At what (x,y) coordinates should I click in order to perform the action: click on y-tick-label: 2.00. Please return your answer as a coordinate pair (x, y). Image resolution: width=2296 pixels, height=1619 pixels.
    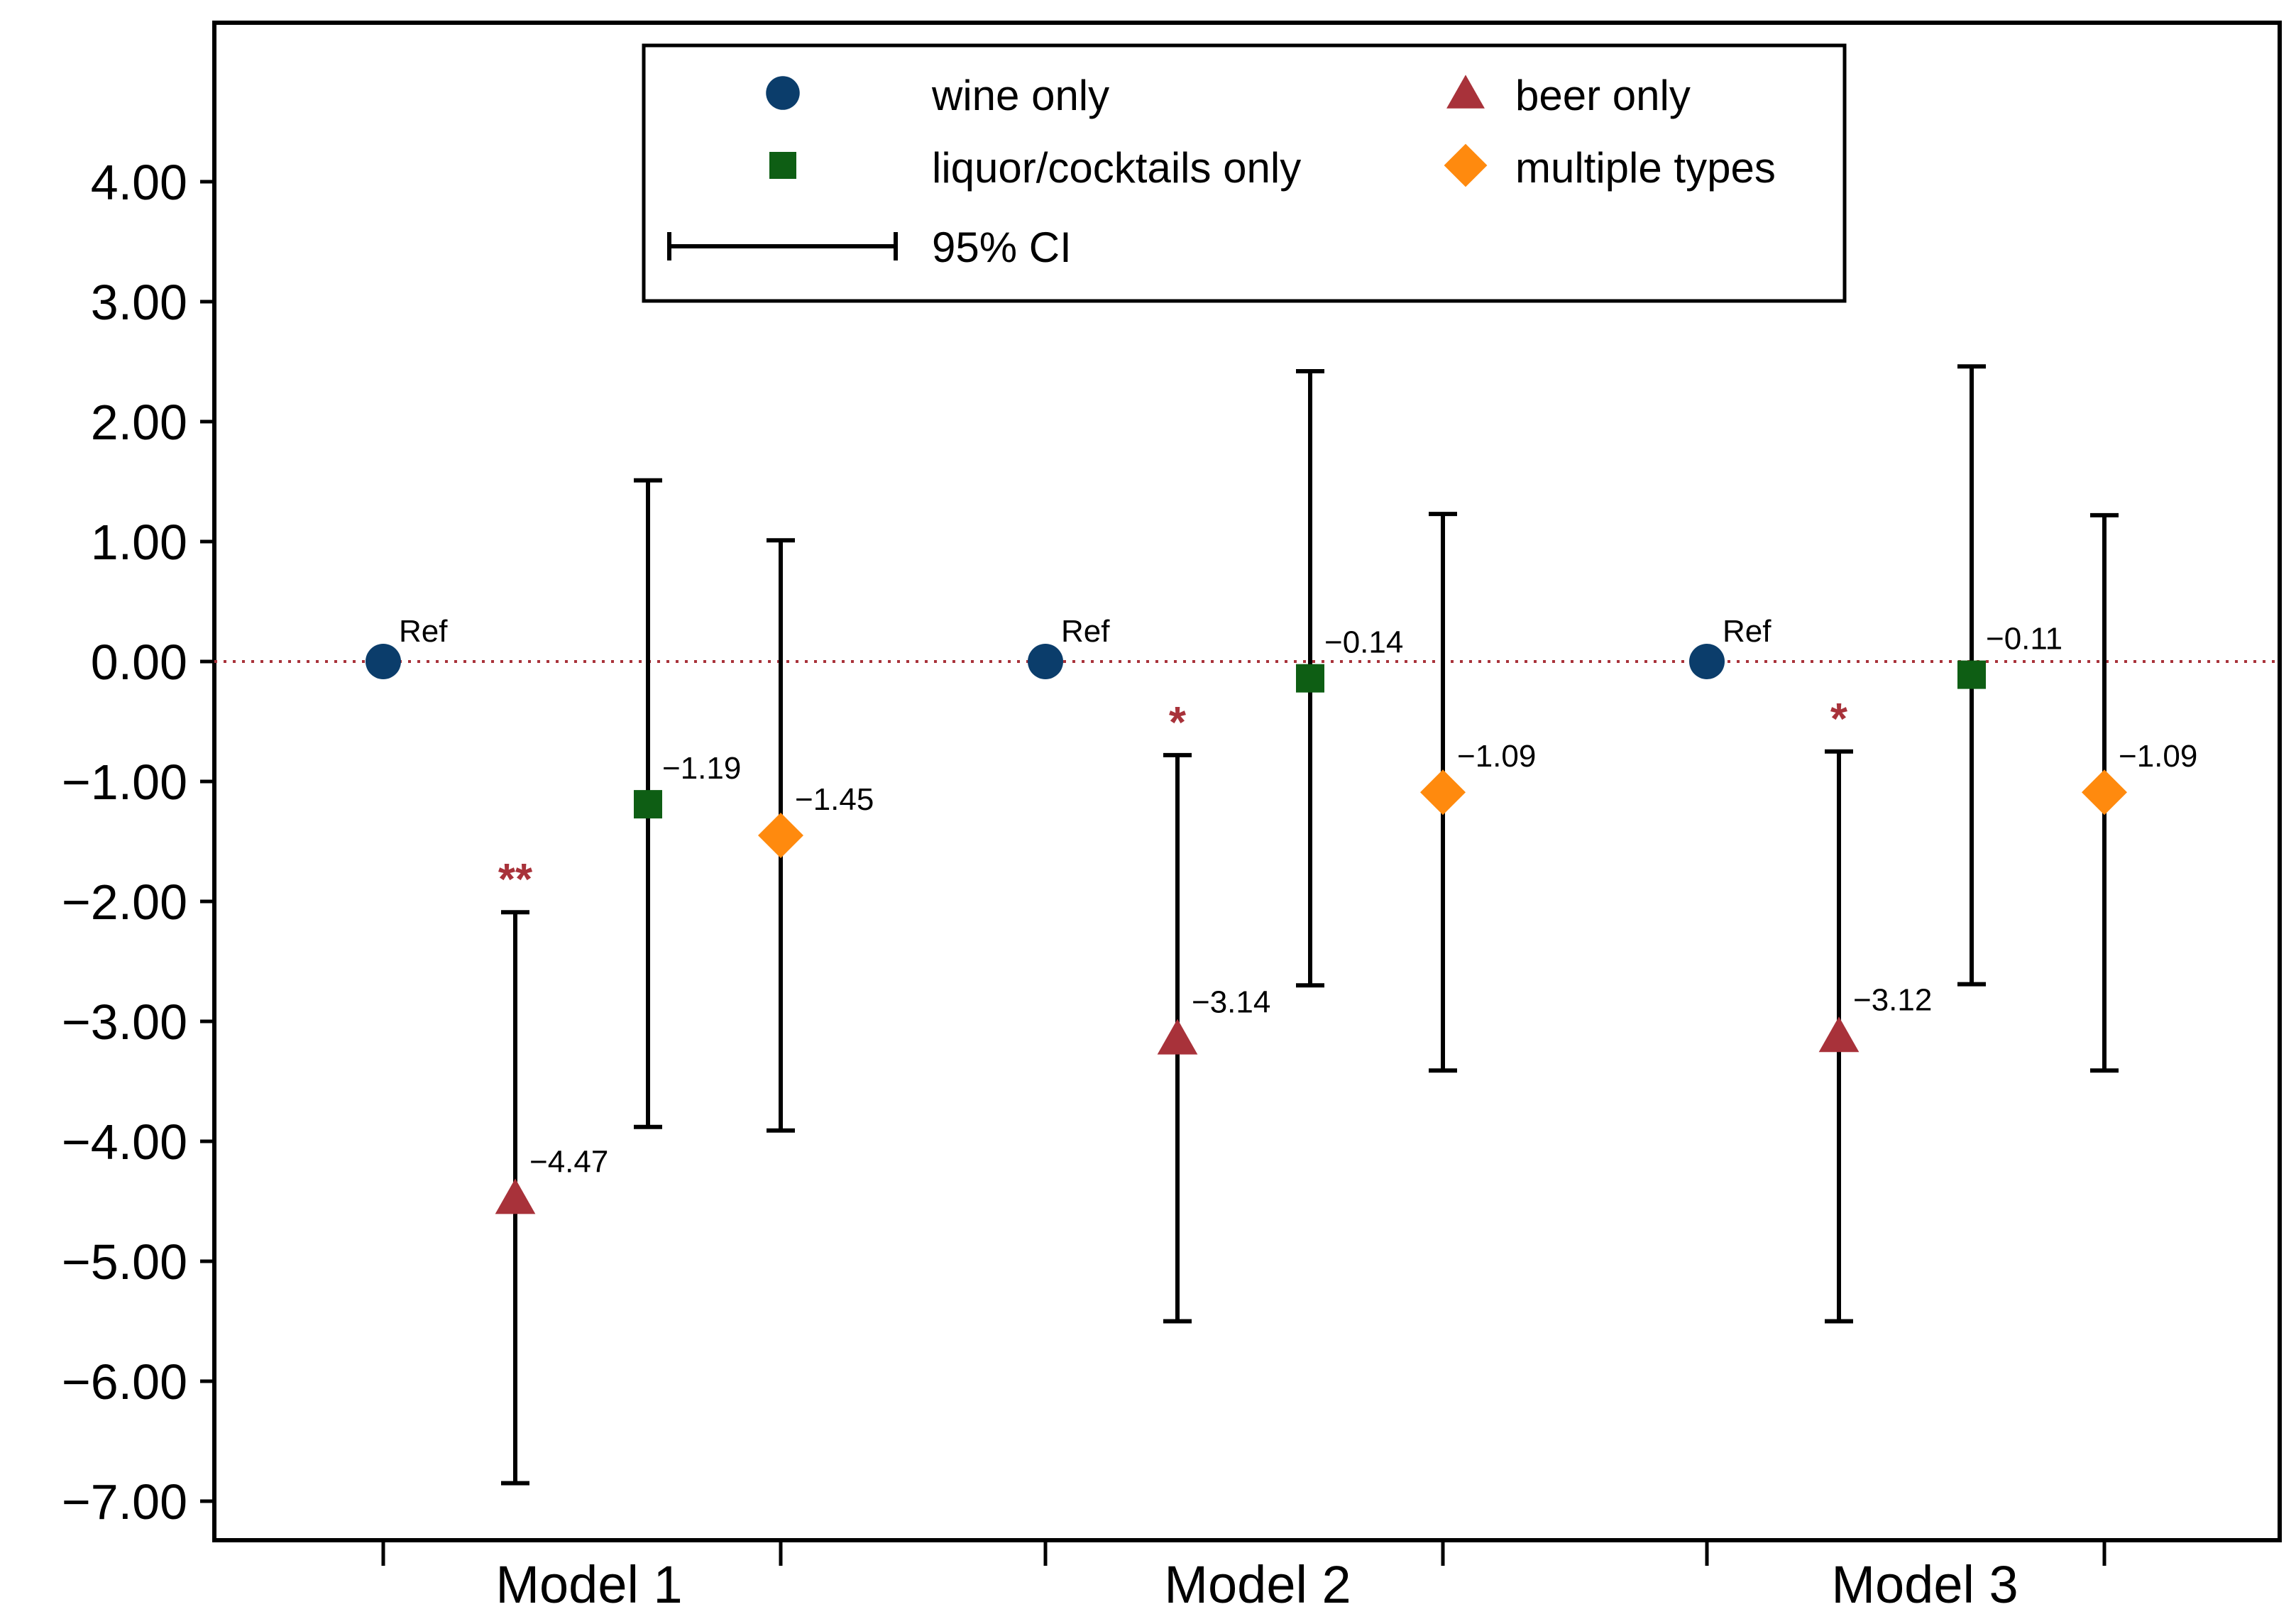
    Looking at the image, I should click on (139, 422).